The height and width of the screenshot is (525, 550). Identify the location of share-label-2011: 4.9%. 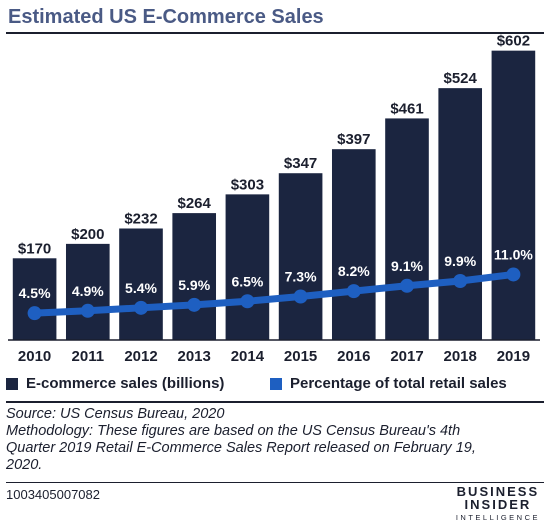
(88, 291).